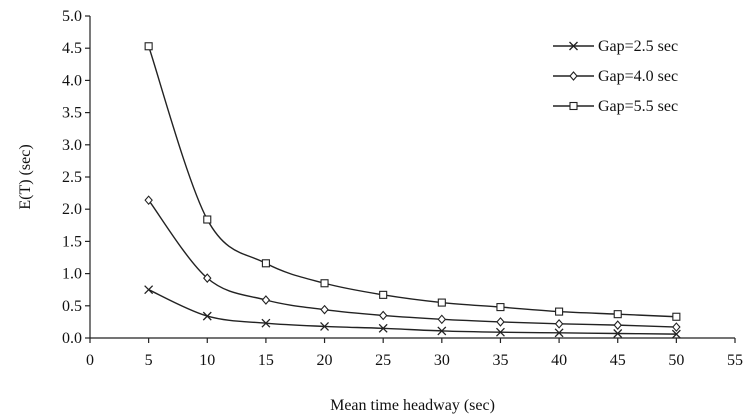 Image resolution: width=748 pixels, height=418 pixels. I want to click on x-tick-label: 35, so click(500, 360).